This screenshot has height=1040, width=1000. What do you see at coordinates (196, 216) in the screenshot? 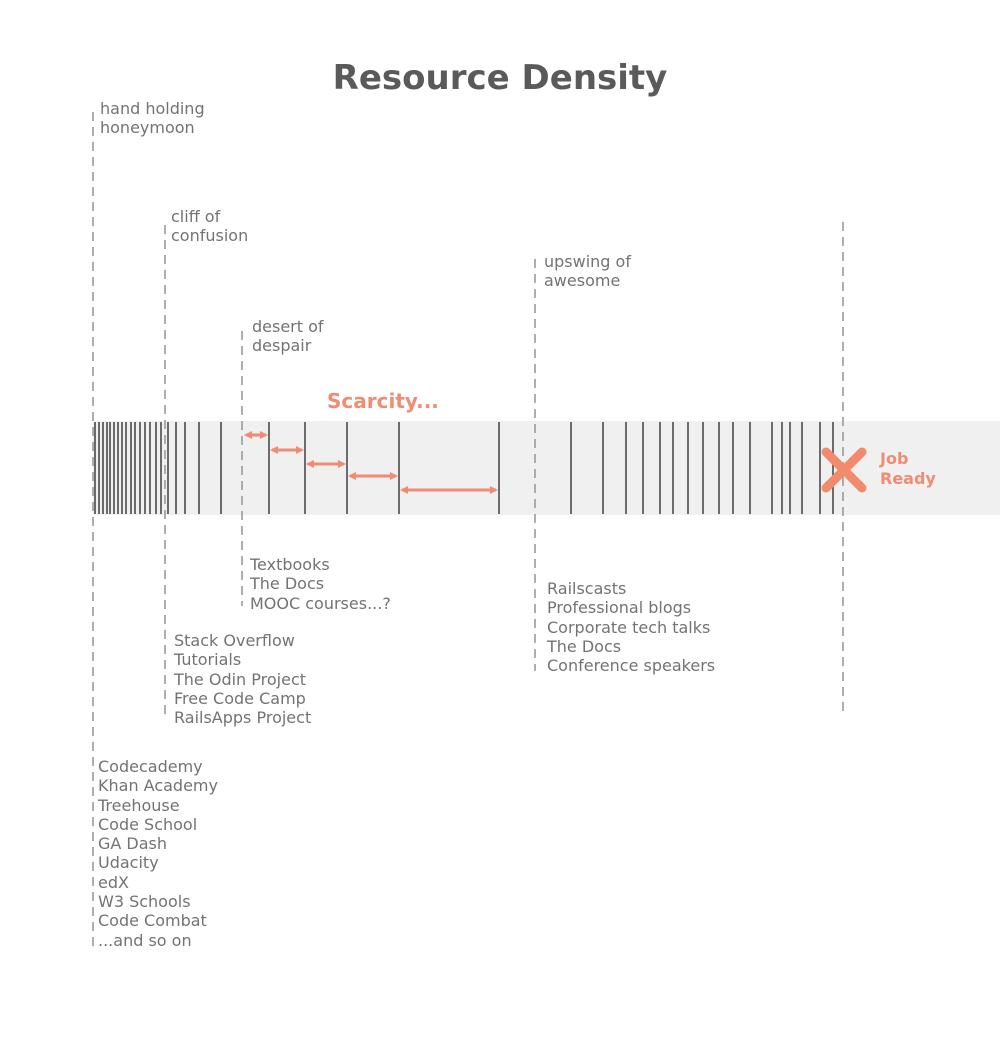
I see `phase-label-line: cliff of` at bounding box center [196, 216].